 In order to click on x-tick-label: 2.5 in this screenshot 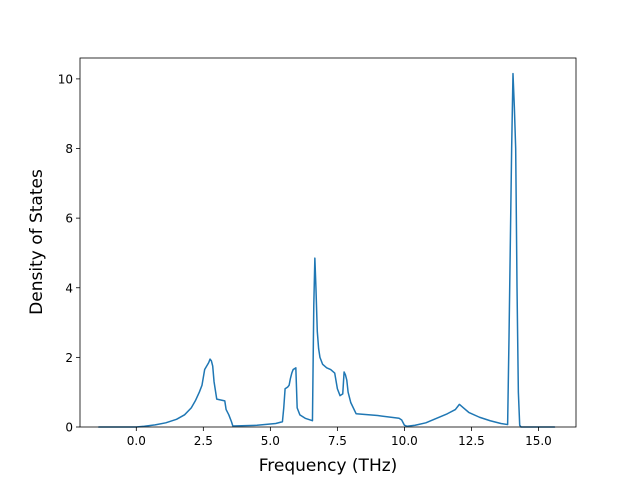, I will do `click(203, 441)`.